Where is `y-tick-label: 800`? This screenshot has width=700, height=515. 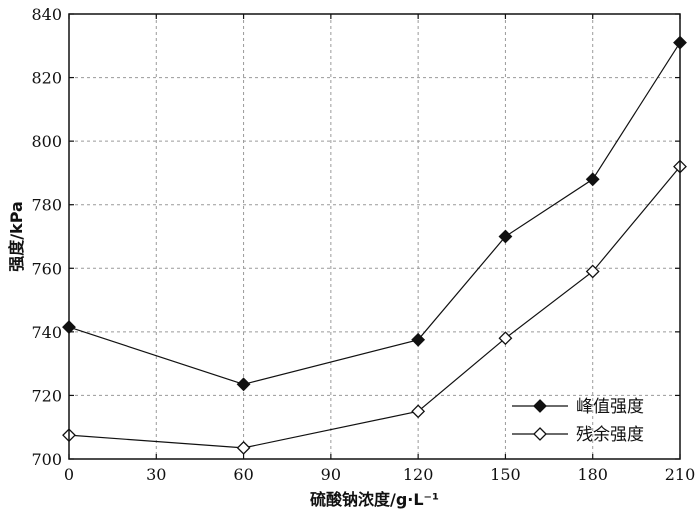
y-tick-label: 800 is located at coordinates (46, 141).